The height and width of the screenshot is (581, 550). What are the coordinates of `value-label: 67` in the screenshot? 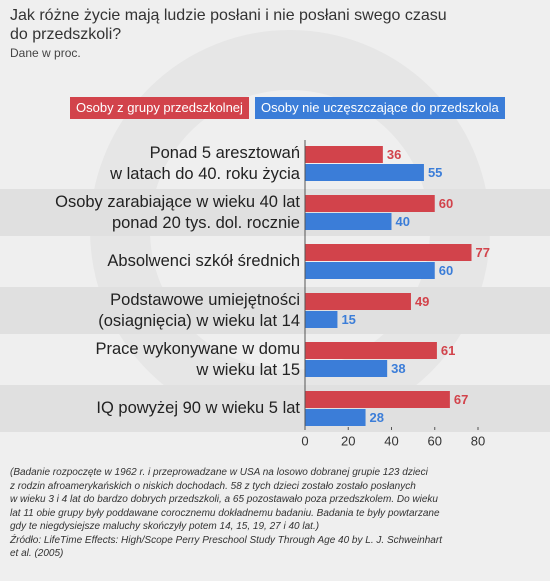 It's located at (461, 399).